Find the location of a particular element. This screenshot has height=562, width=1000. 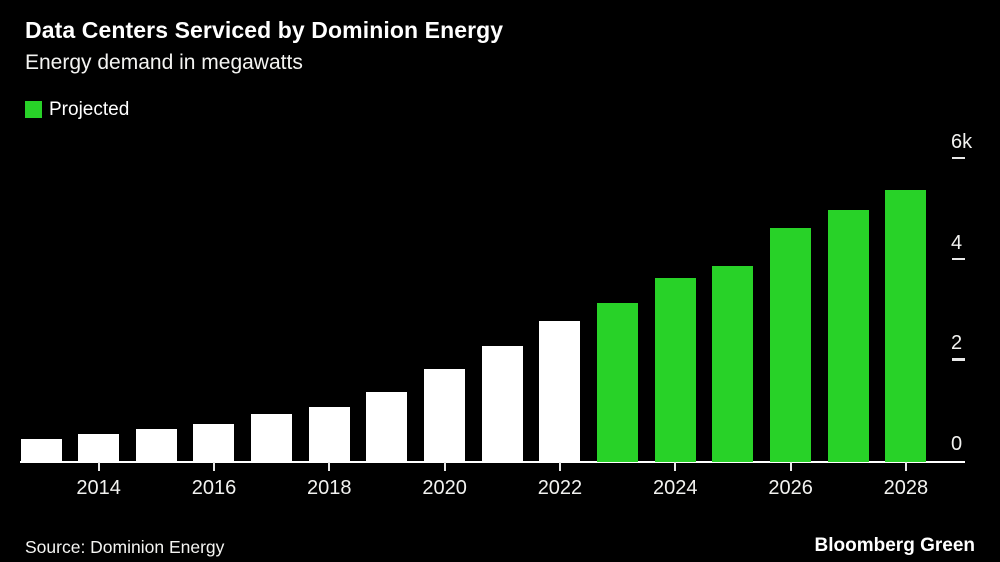

x-label-2026: 2026 is located at coordinates (790, 488).